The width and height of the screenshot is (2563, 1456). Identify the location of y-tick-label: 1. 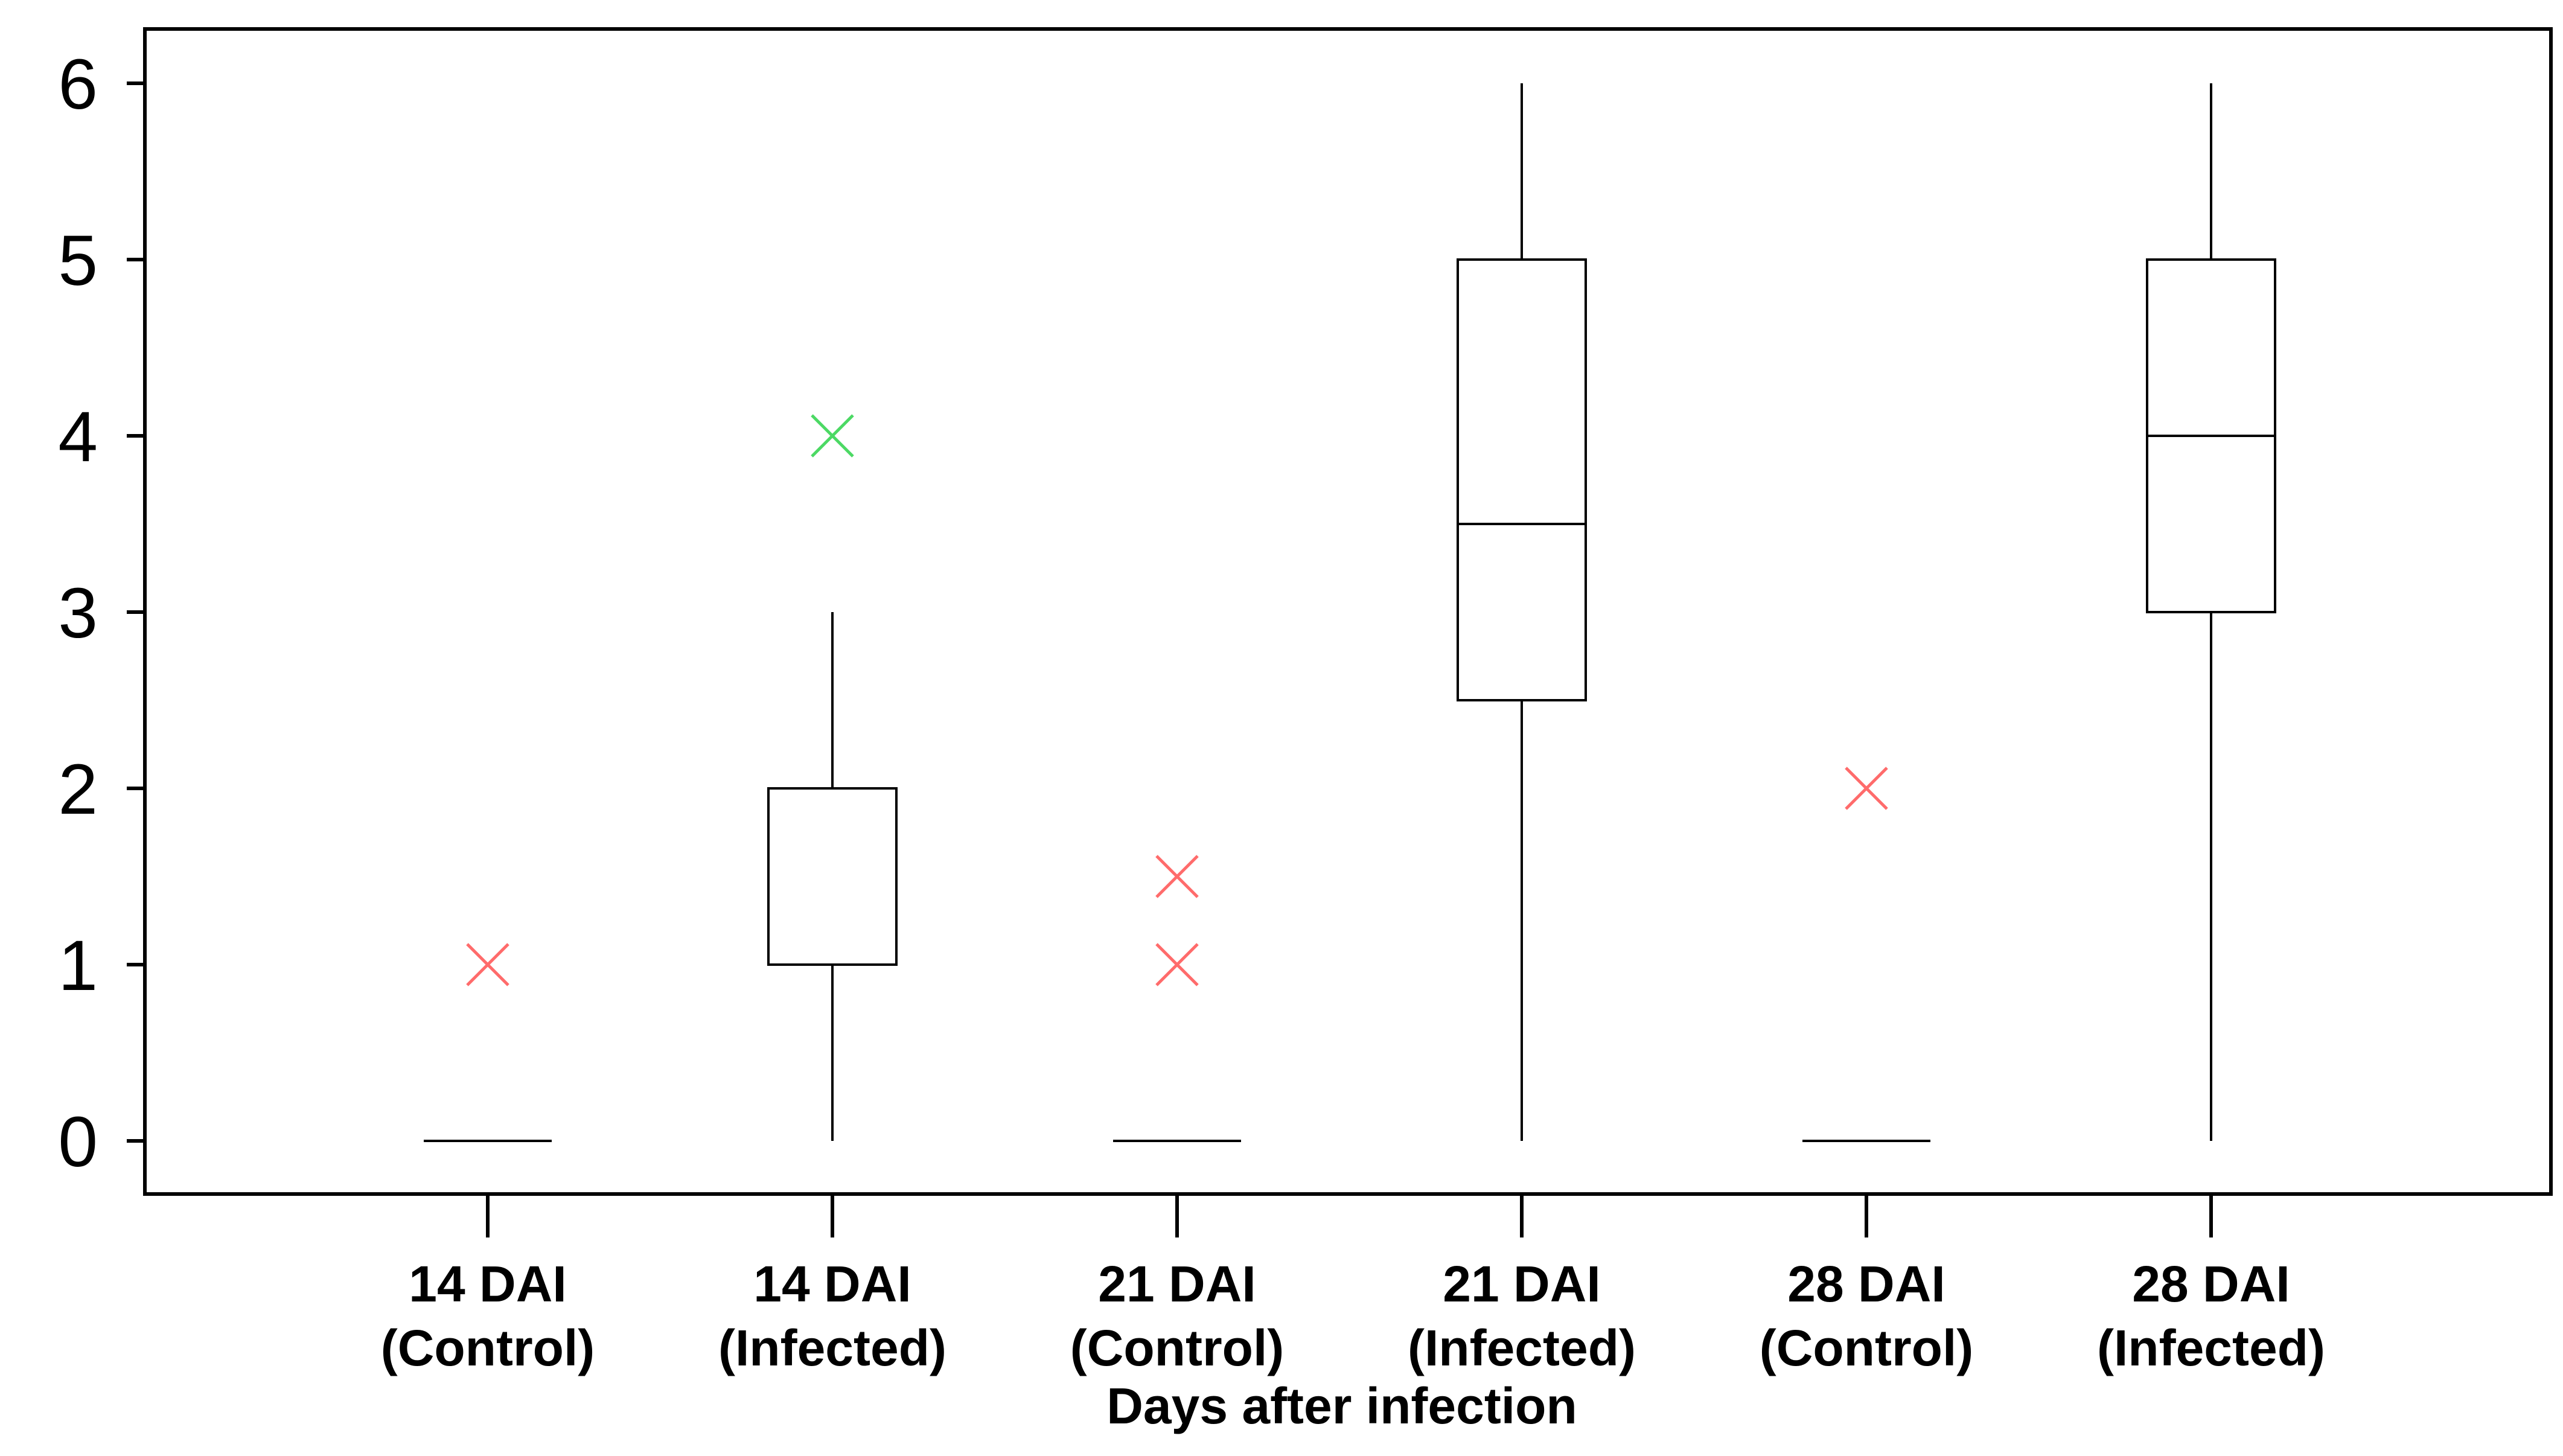
(78, 966).